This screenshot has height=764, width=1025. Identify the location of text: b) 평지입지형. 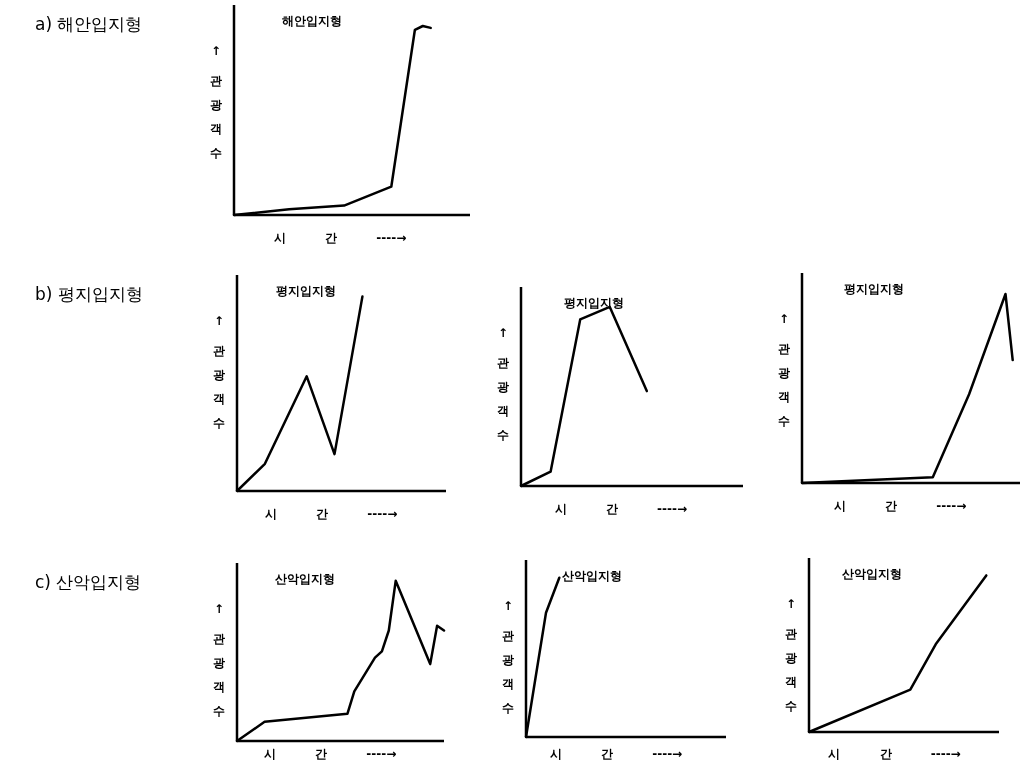
(89, 294).